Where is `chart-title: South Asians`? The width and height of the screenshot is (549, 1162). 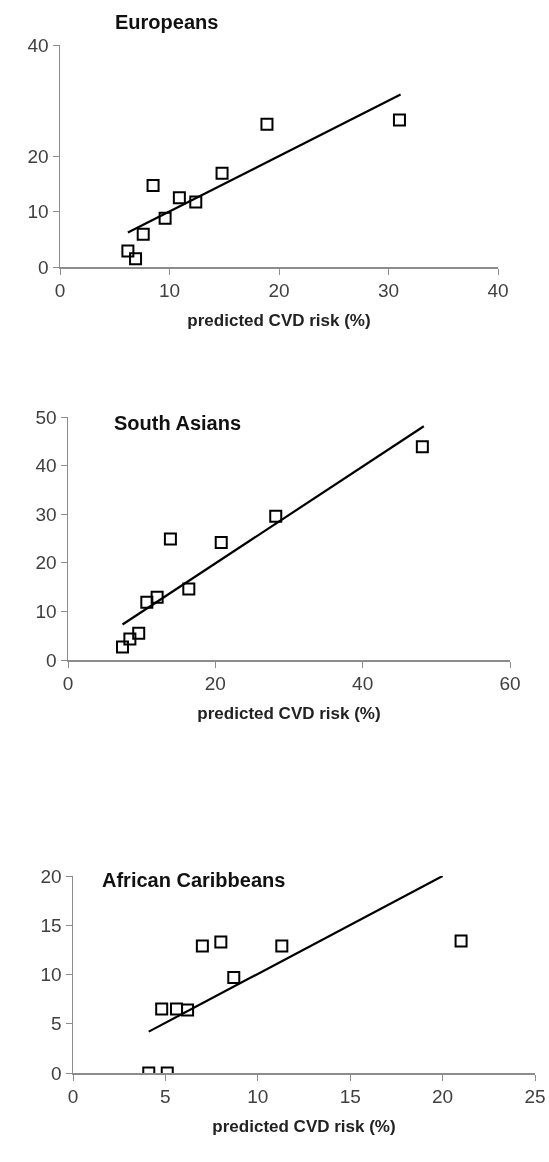 chart-title: South Asians is located at coordinates (178, 423).